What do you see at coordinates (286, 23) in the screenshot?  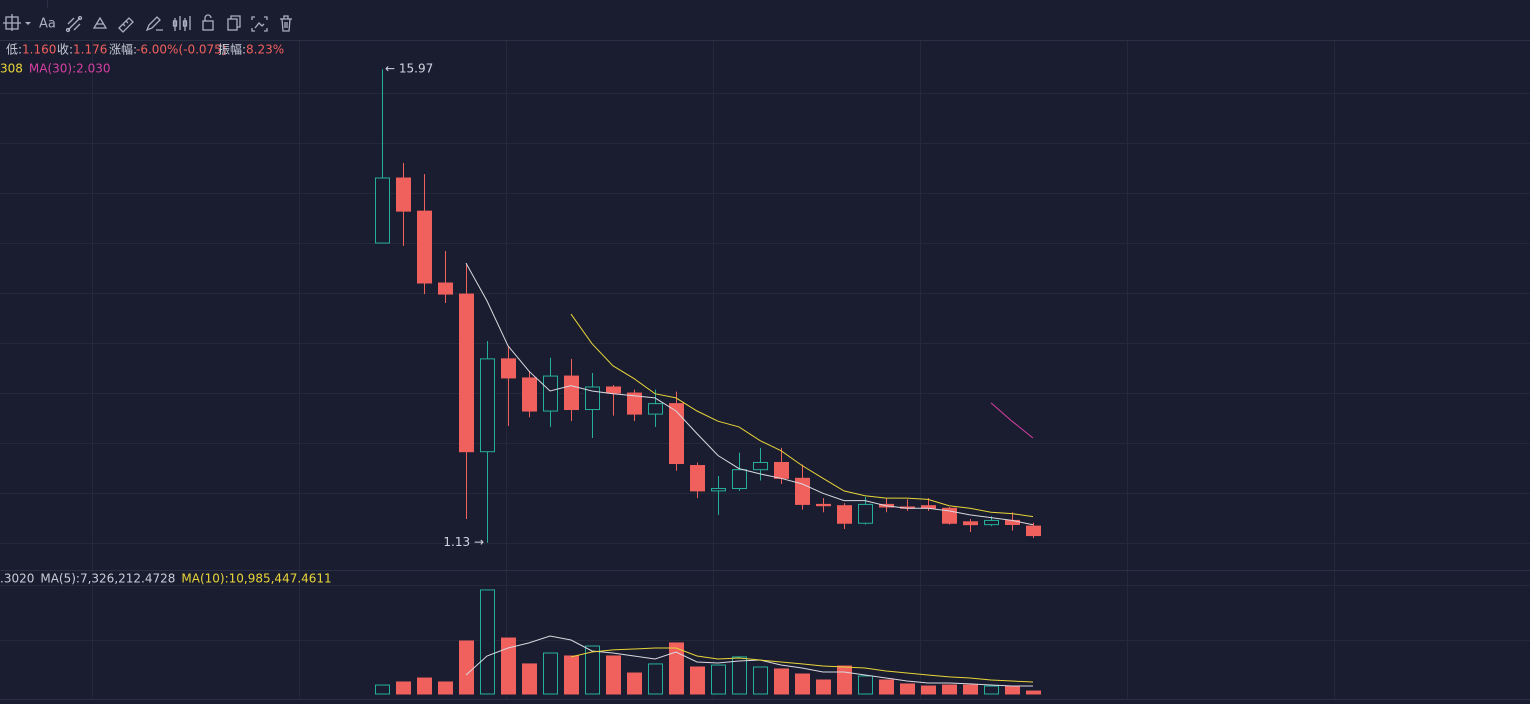 I see `delete-tool` at bounding box center [286, 23].